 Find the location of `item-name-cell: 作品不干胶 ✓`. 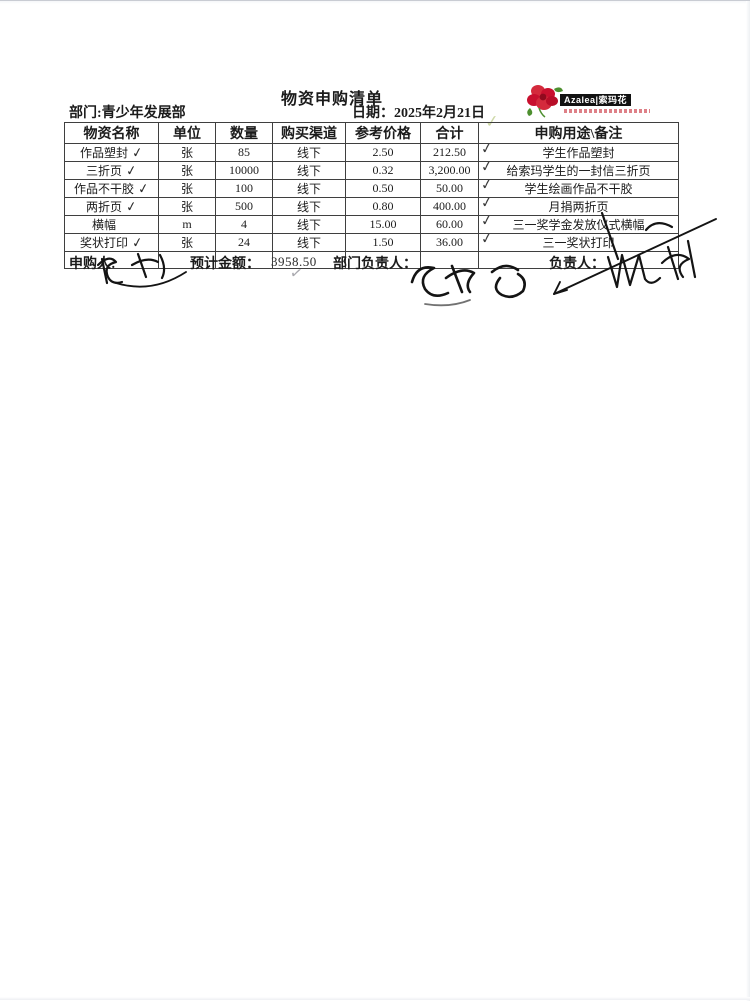

item-name-cell: 作品不干胶 ✓ is located at coordinates (111, 188).